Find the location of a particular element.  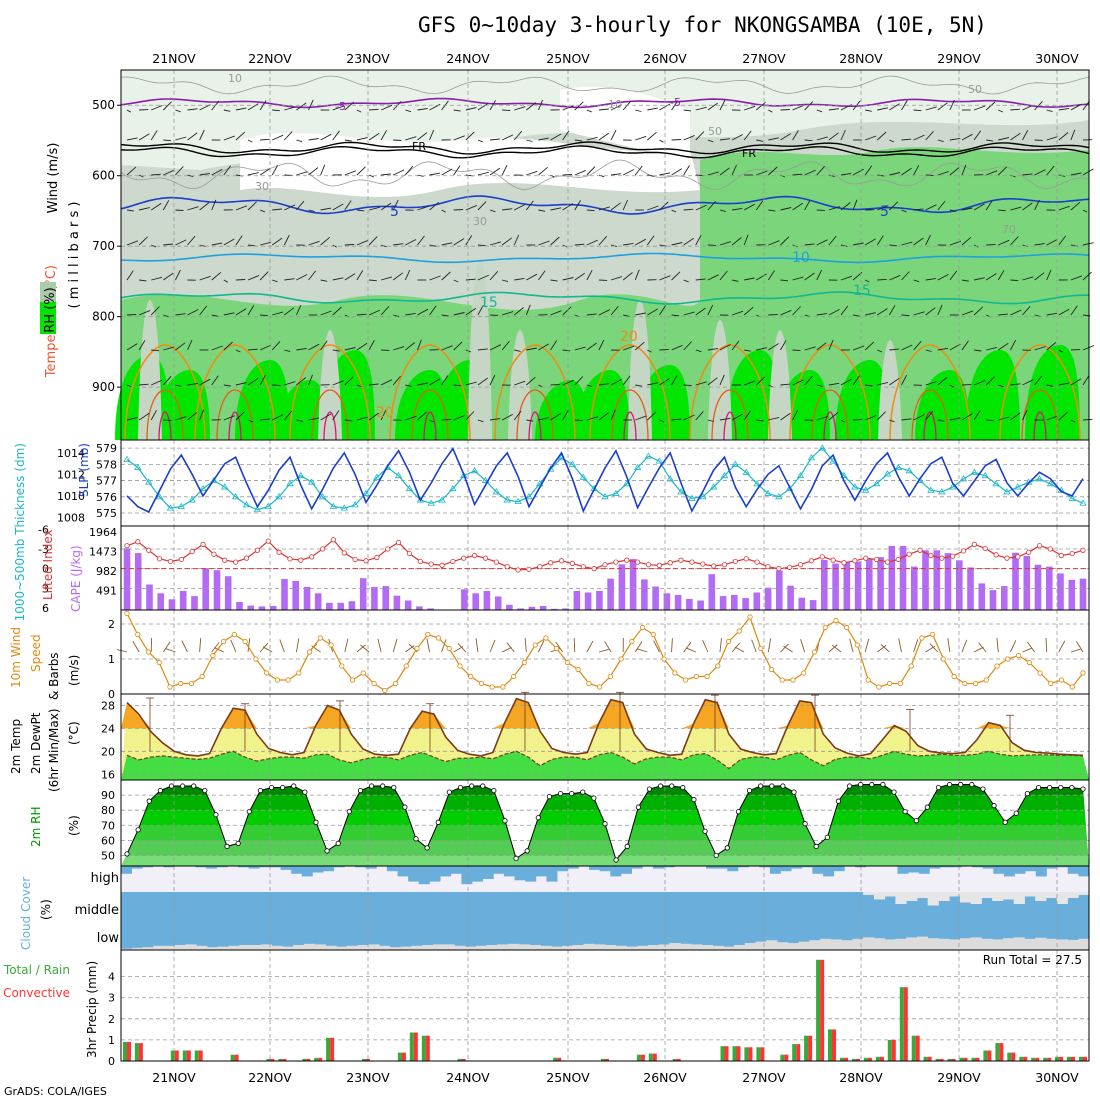

date-bottom-23NOV: 23NOV is located at coordinates (368, 1077).